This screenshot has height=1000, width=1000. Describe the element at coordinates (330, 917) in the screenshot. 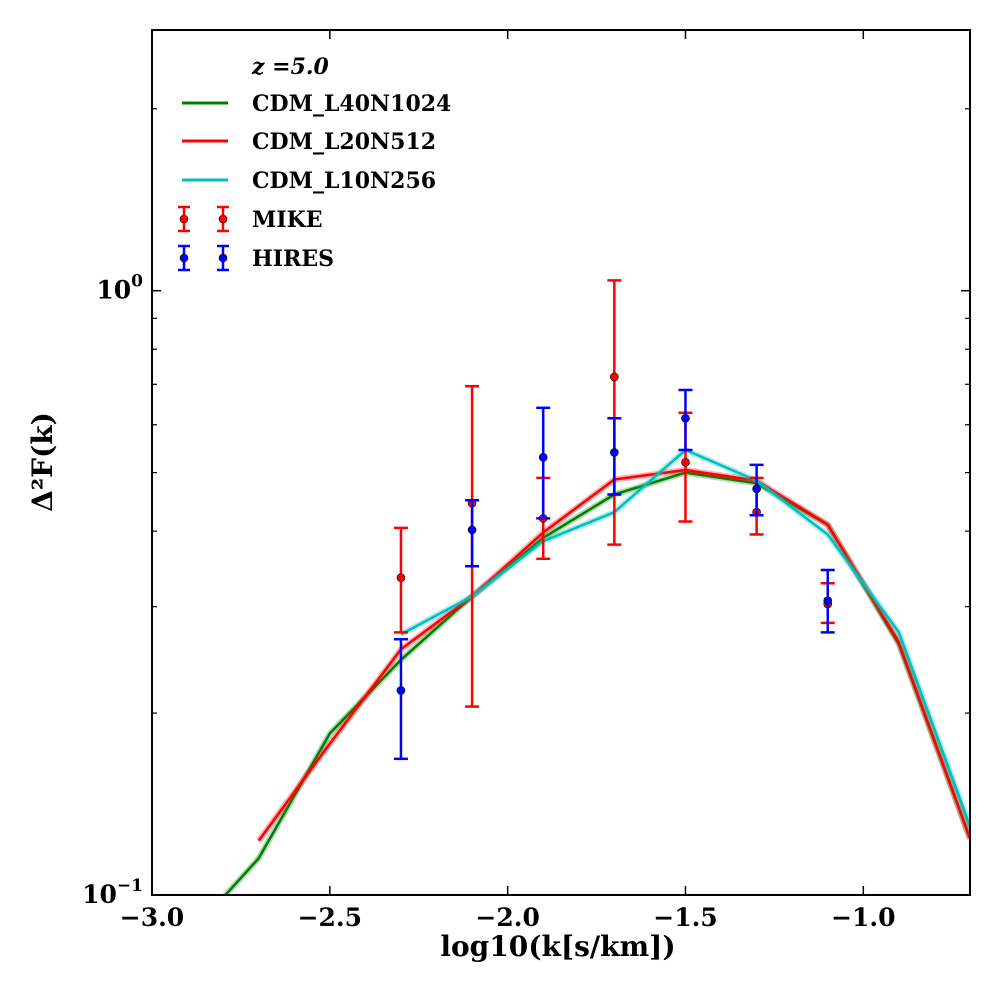

I see `x-tick-label: −2.5` at that location.